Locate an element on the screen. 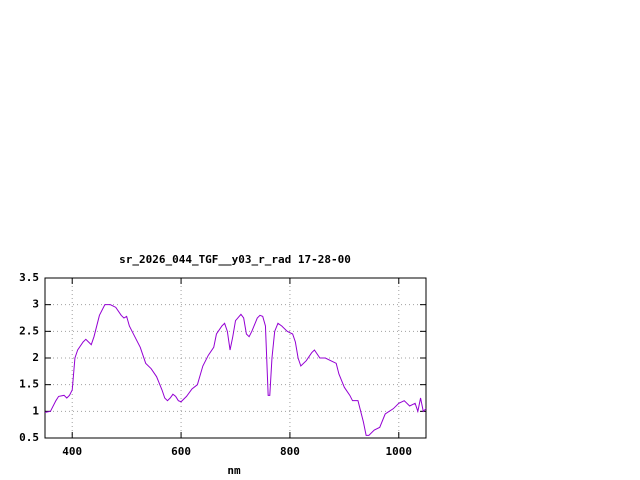 This screenshot has height=480, width=640. x-tick-label: 800 is located at coordinates (290, 451).